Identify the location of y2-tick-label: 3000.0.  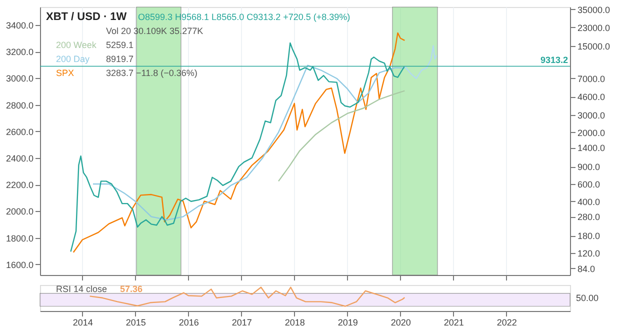
(592, 115).